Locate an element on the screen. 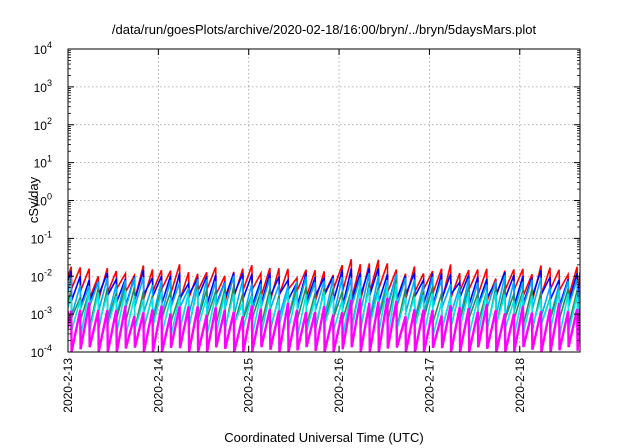  y-tick-label: 10⁻⁴ is located at coordinates (41, 351).